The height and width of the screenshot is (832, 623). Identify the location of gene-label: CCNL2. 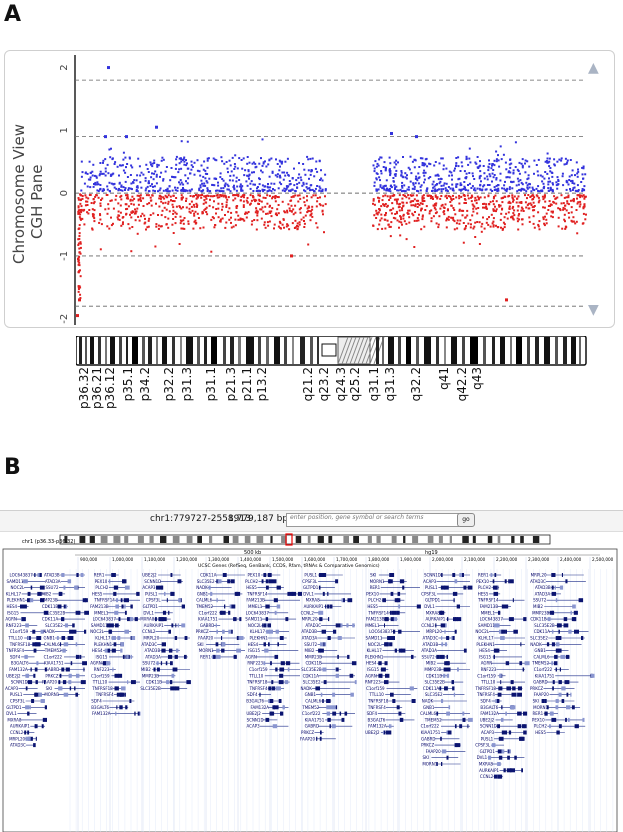
(487, 776).